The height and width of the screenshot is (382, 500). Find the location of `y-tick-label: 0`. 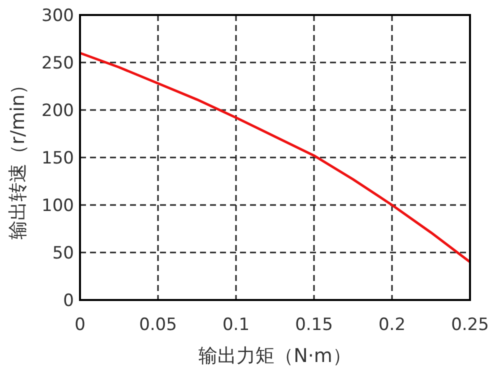

y-tick-label: 0 is located at coordinates (68, 301).